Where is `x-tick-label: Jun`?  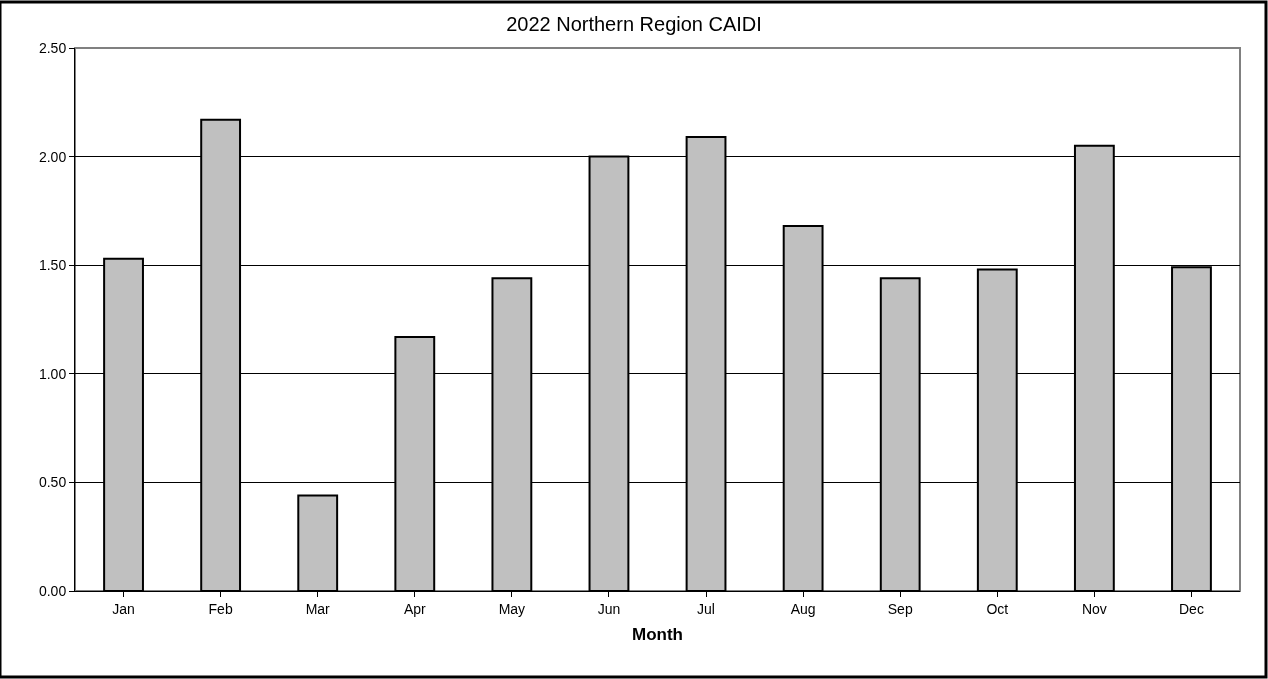 x-tick-label: Jun is located at coordinates (609, 608).